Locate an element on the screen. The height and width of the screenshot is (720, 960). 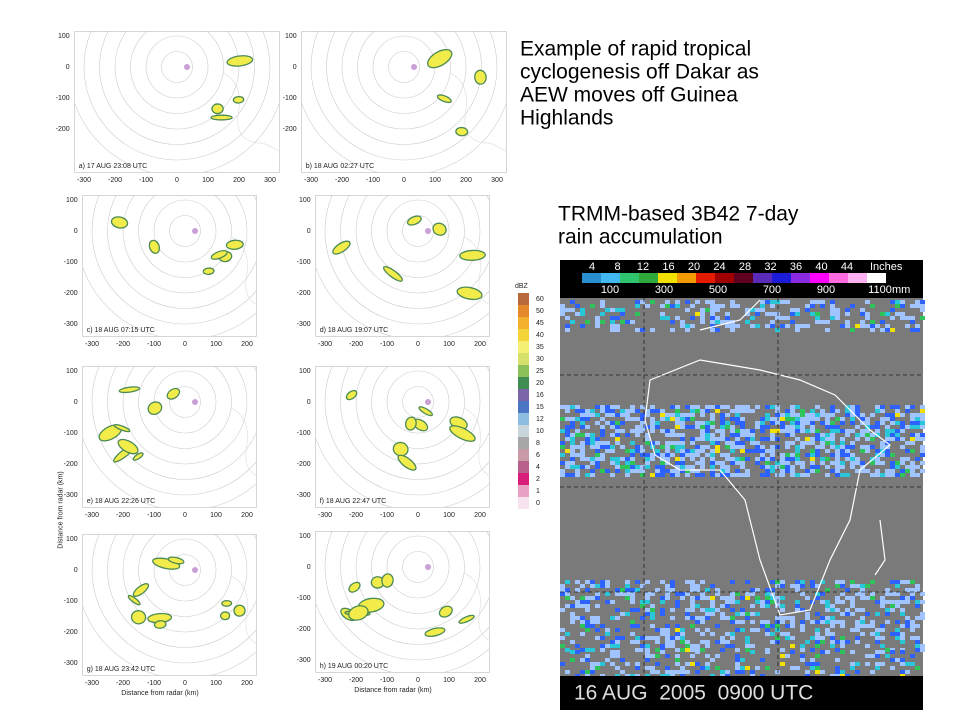
colorbar-swatch is located at coordinates (523, 335).